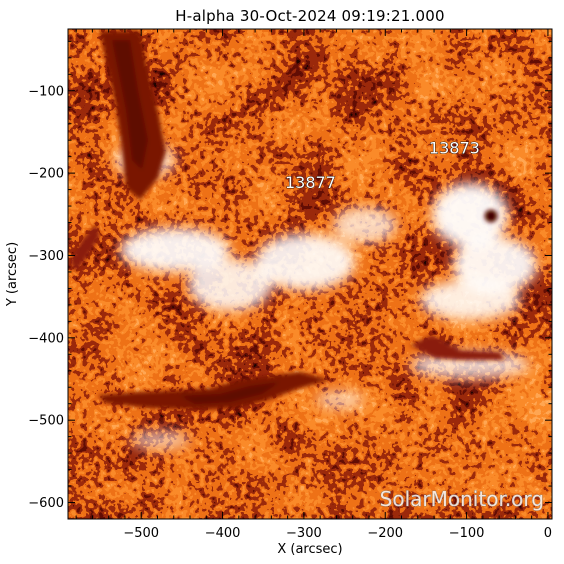 The image size is (564, 564). Describe the element at coordinates (223, 533) in the screenshot. I see `x-tick-label: −400` at that location.